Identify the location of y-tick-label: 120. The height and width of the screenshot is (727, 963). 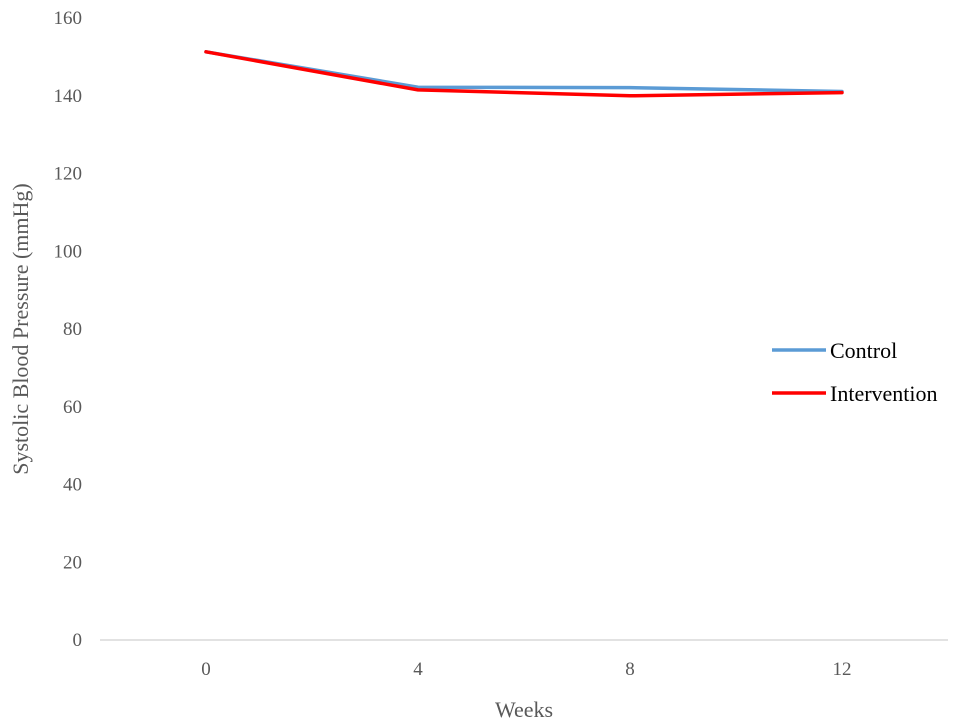
(68, 174).